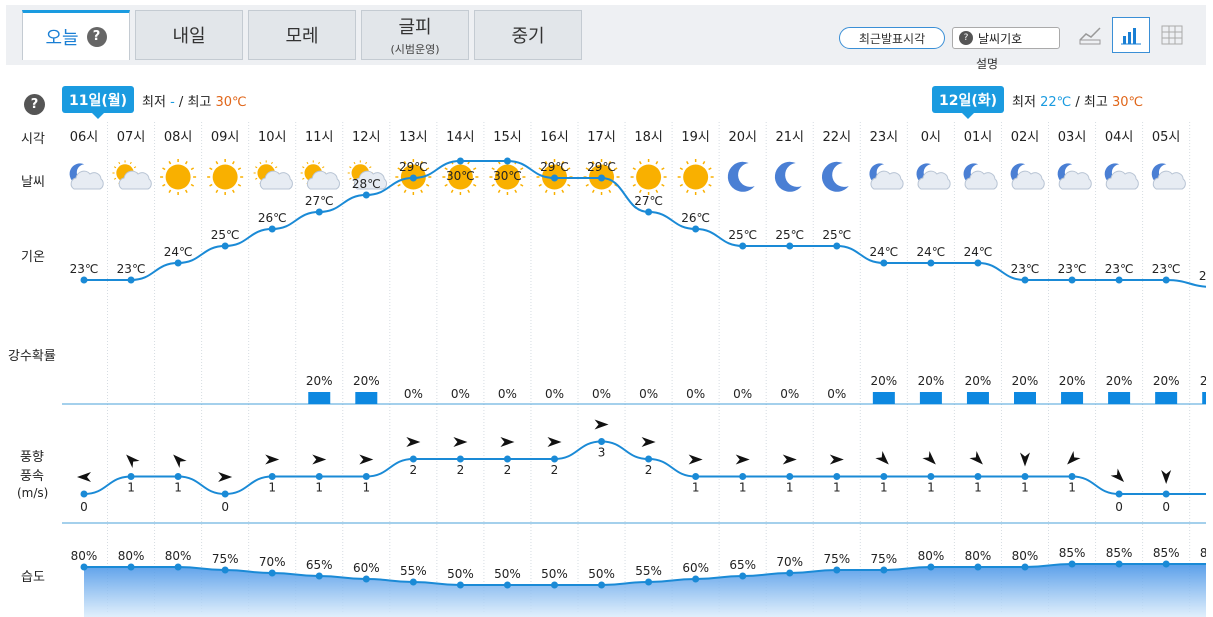 The image size is (1213, 617). Describe the element at coordinates (968, 102) in the screenshot. I see `day-badge: 12일(화)` at that location.